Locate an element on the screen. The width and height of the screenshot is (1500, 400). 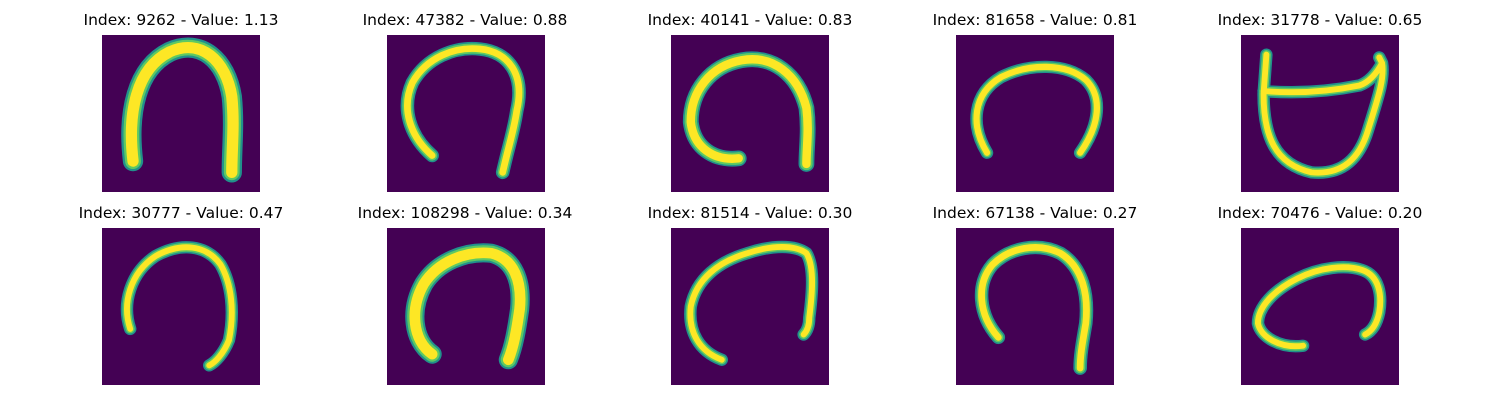
image-panel: Index: 81514 - Value: 0.30 is located at coordinates (750, 298).